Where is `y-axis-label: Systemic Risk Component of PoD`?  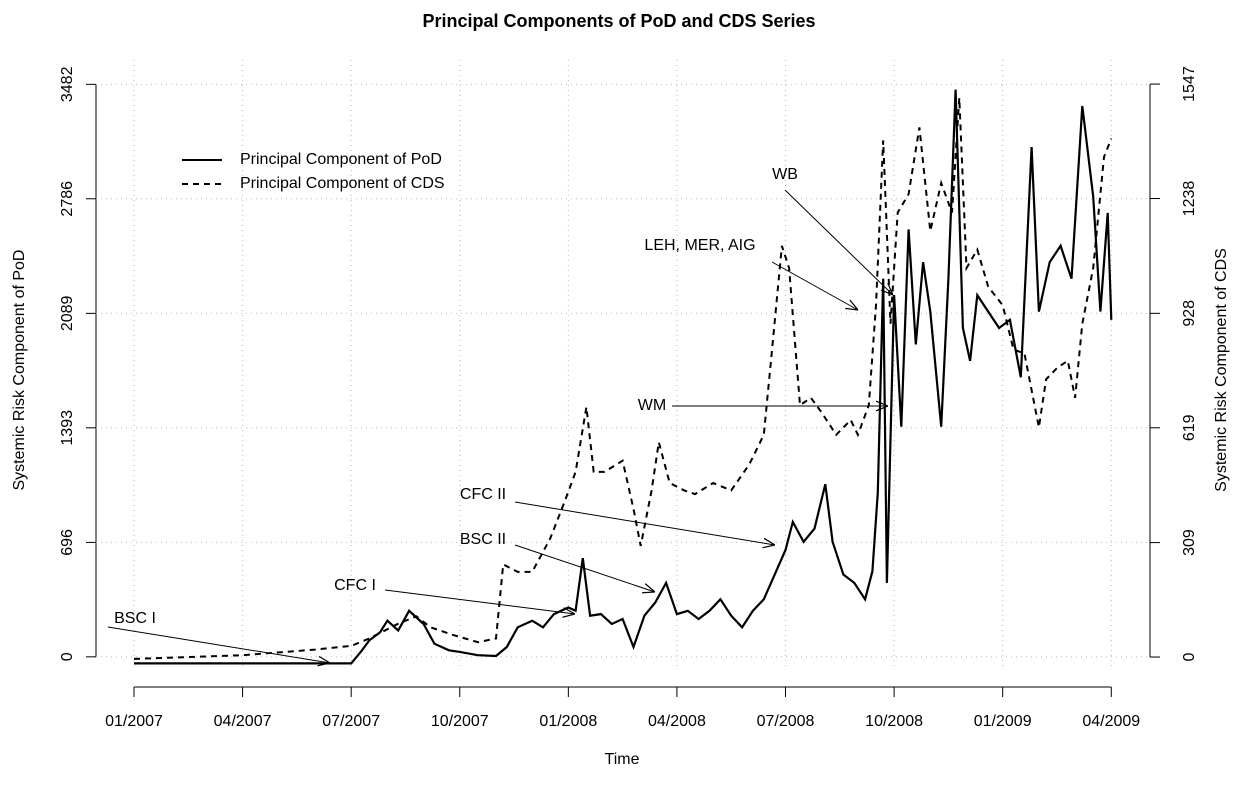 y-axis-label: Systemic Risk Component of PoD is located at coordinates (19, 370).